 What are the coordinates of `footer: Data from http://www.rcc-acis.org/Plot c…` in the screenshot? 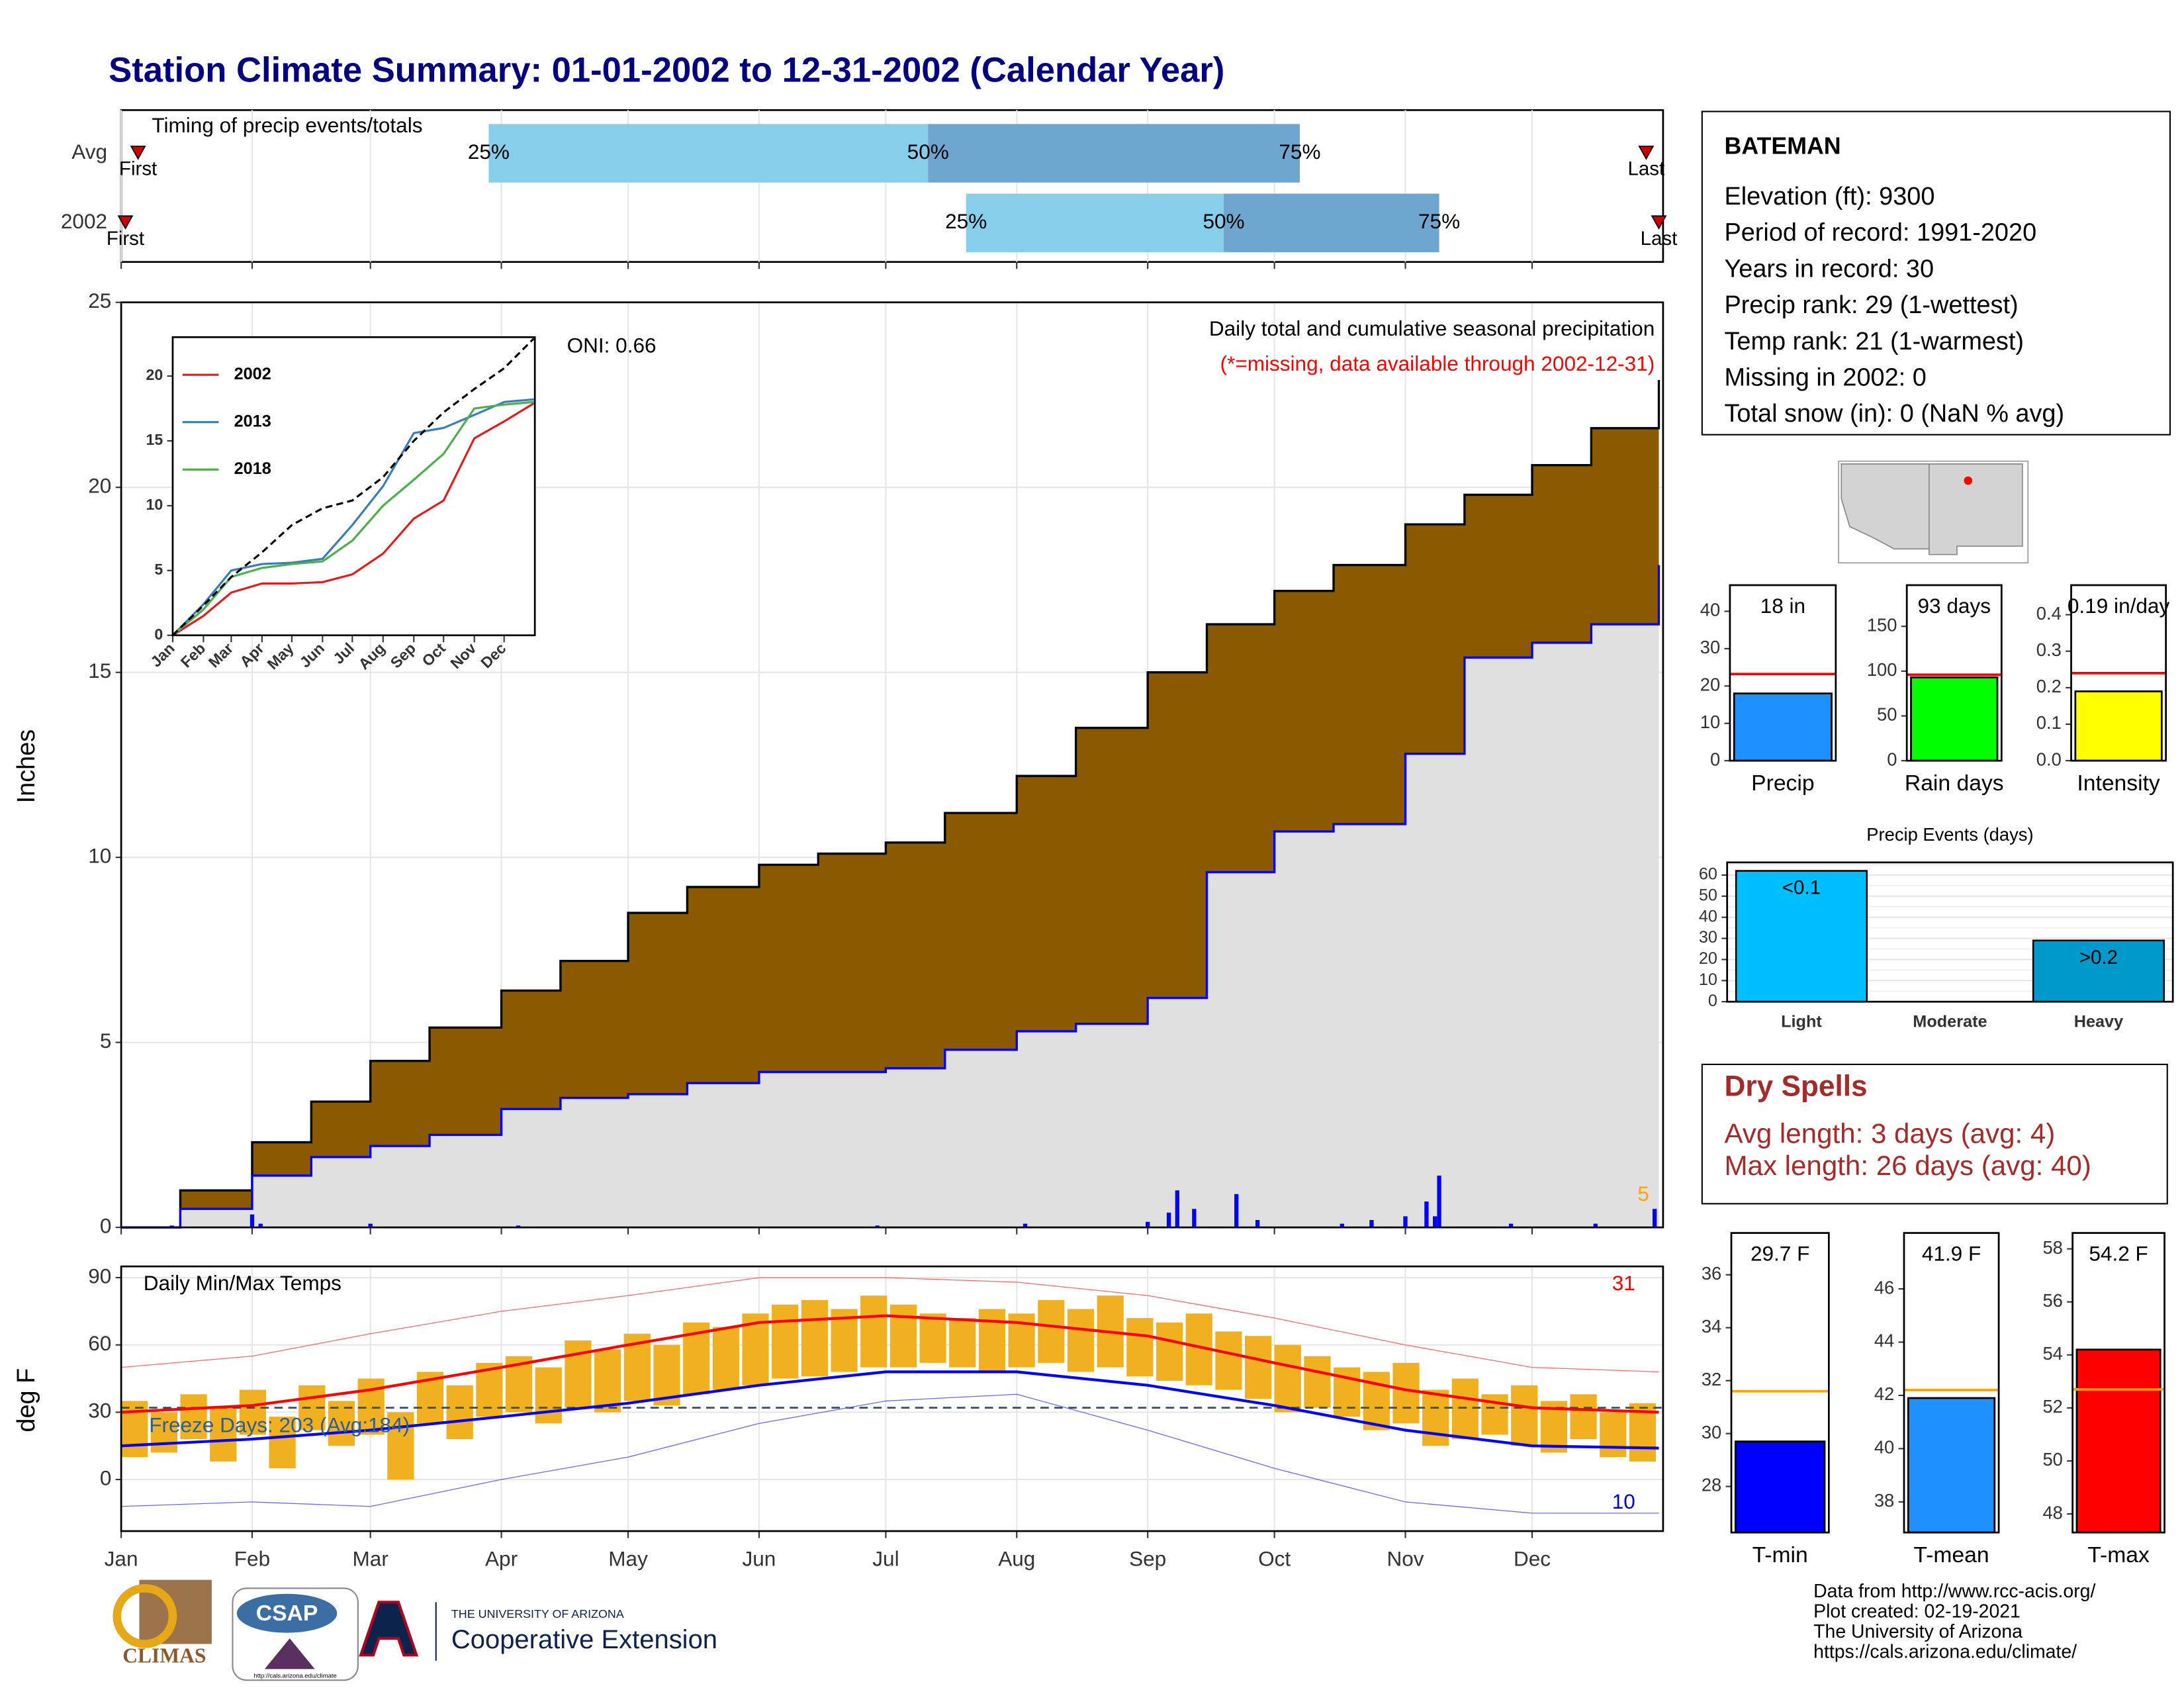 It's located at (1954, 1622).